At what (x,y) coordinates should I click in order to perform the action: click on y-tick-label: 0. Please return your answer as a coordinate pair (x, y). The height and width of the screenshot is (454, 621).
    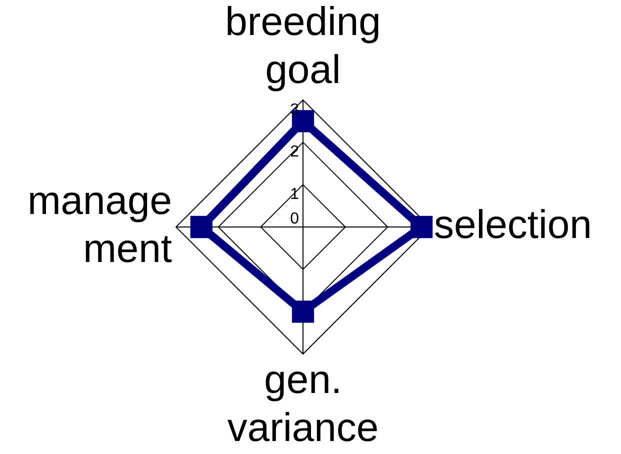
    Looking at the image, I should click on (295, 219).